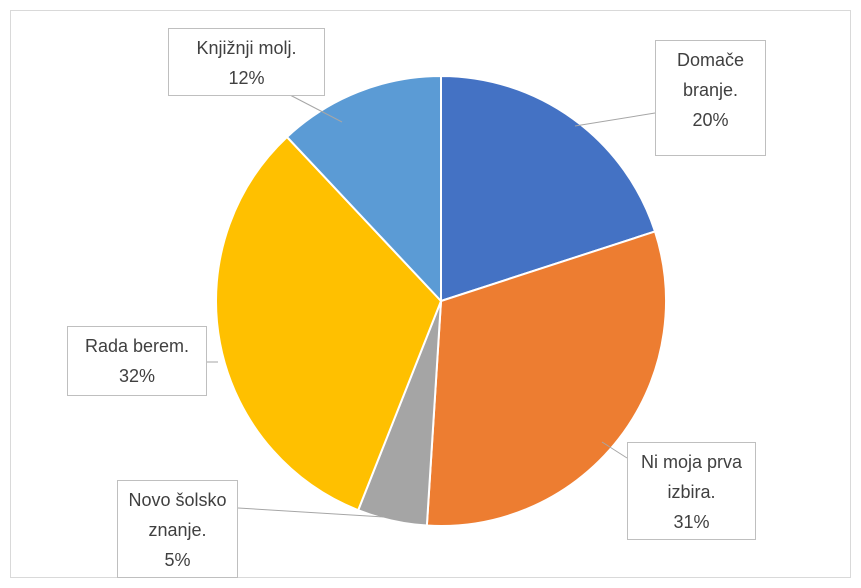 This screenshot has width=861, height=588. I want to click on data-label: Ni moja prva izbira. 31%, so click(691, 491).